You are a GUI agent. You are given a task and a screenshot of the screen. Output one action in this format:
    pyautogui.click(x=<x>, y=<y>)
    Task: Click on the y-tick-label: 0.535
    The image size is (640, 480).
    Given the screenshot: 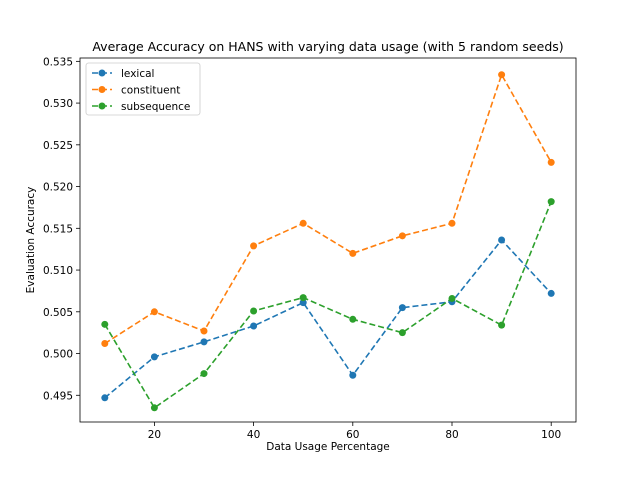 What is the action you would take?
    pyautogui.click(x=58, y=62)
    